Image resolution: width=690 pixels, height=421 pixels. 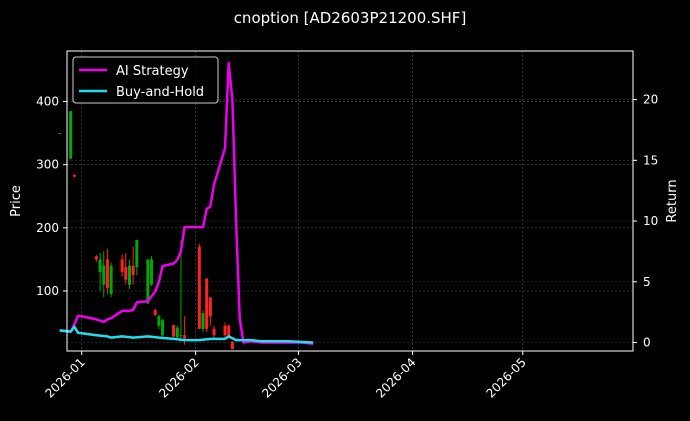 I want to click on chart-title: cnoption [AD2603P21200.SHF], so click(x=350, y=18).